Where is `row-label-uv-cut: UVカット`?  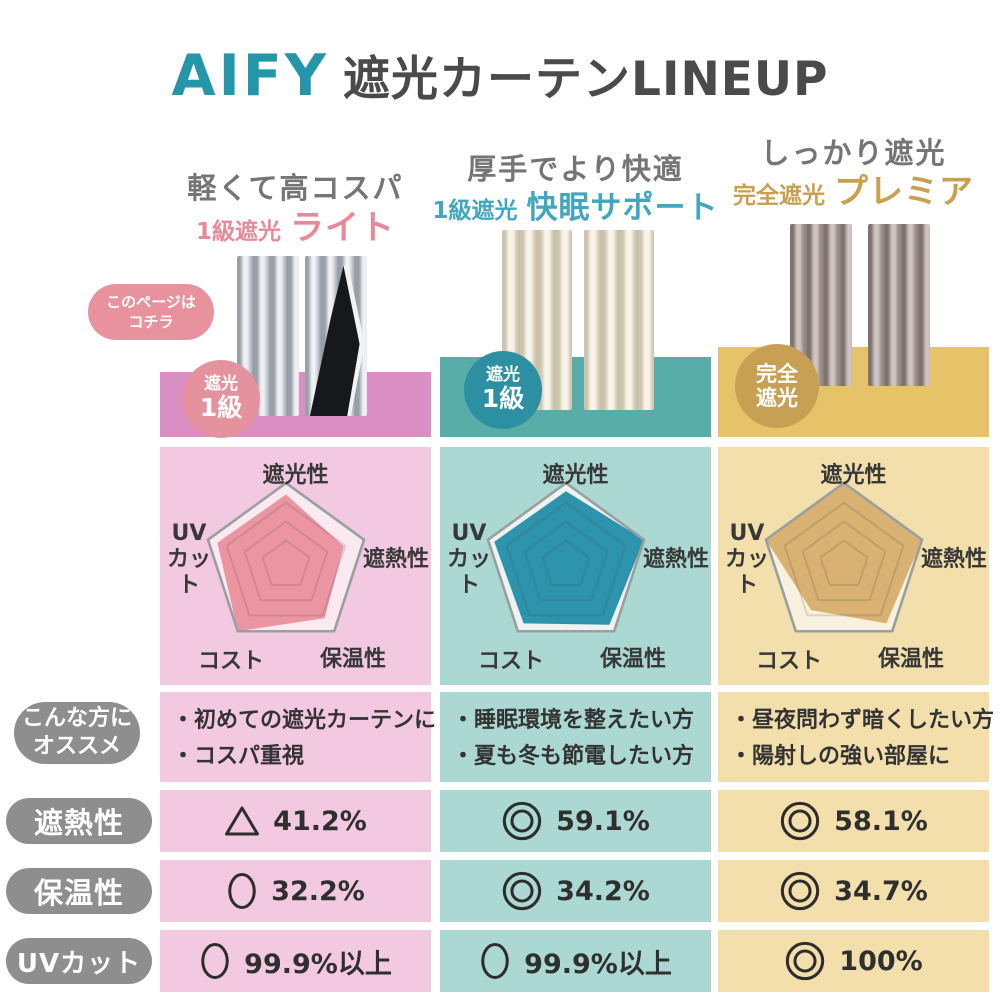
row-label-uv-cut: UVカット is located at coordinates (79, 961).